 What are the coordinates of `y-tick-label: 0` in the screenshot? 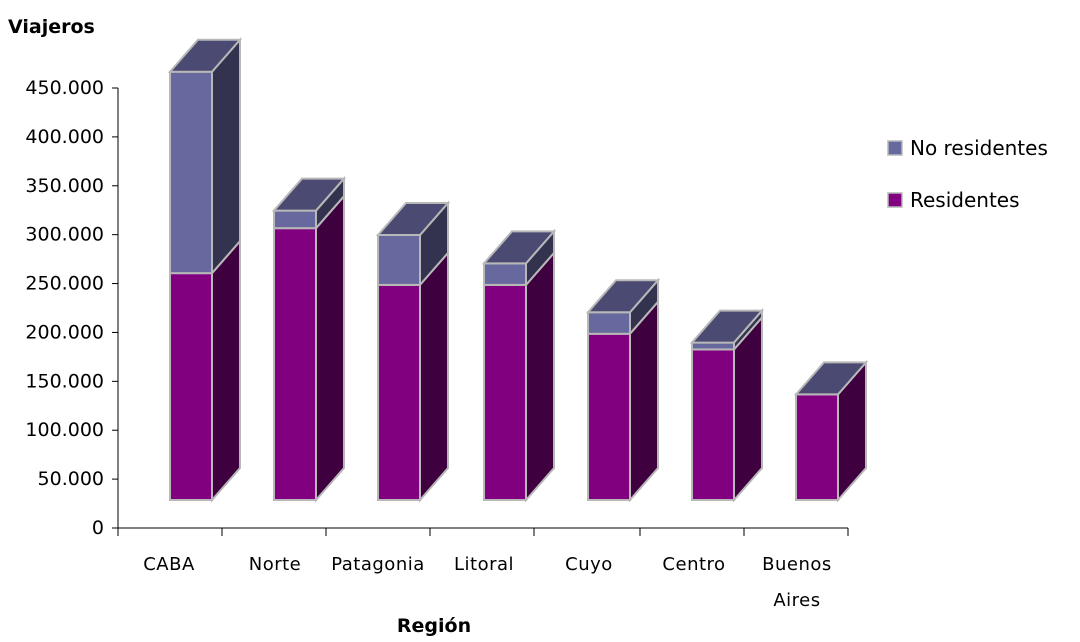 It's located at (98, 528).